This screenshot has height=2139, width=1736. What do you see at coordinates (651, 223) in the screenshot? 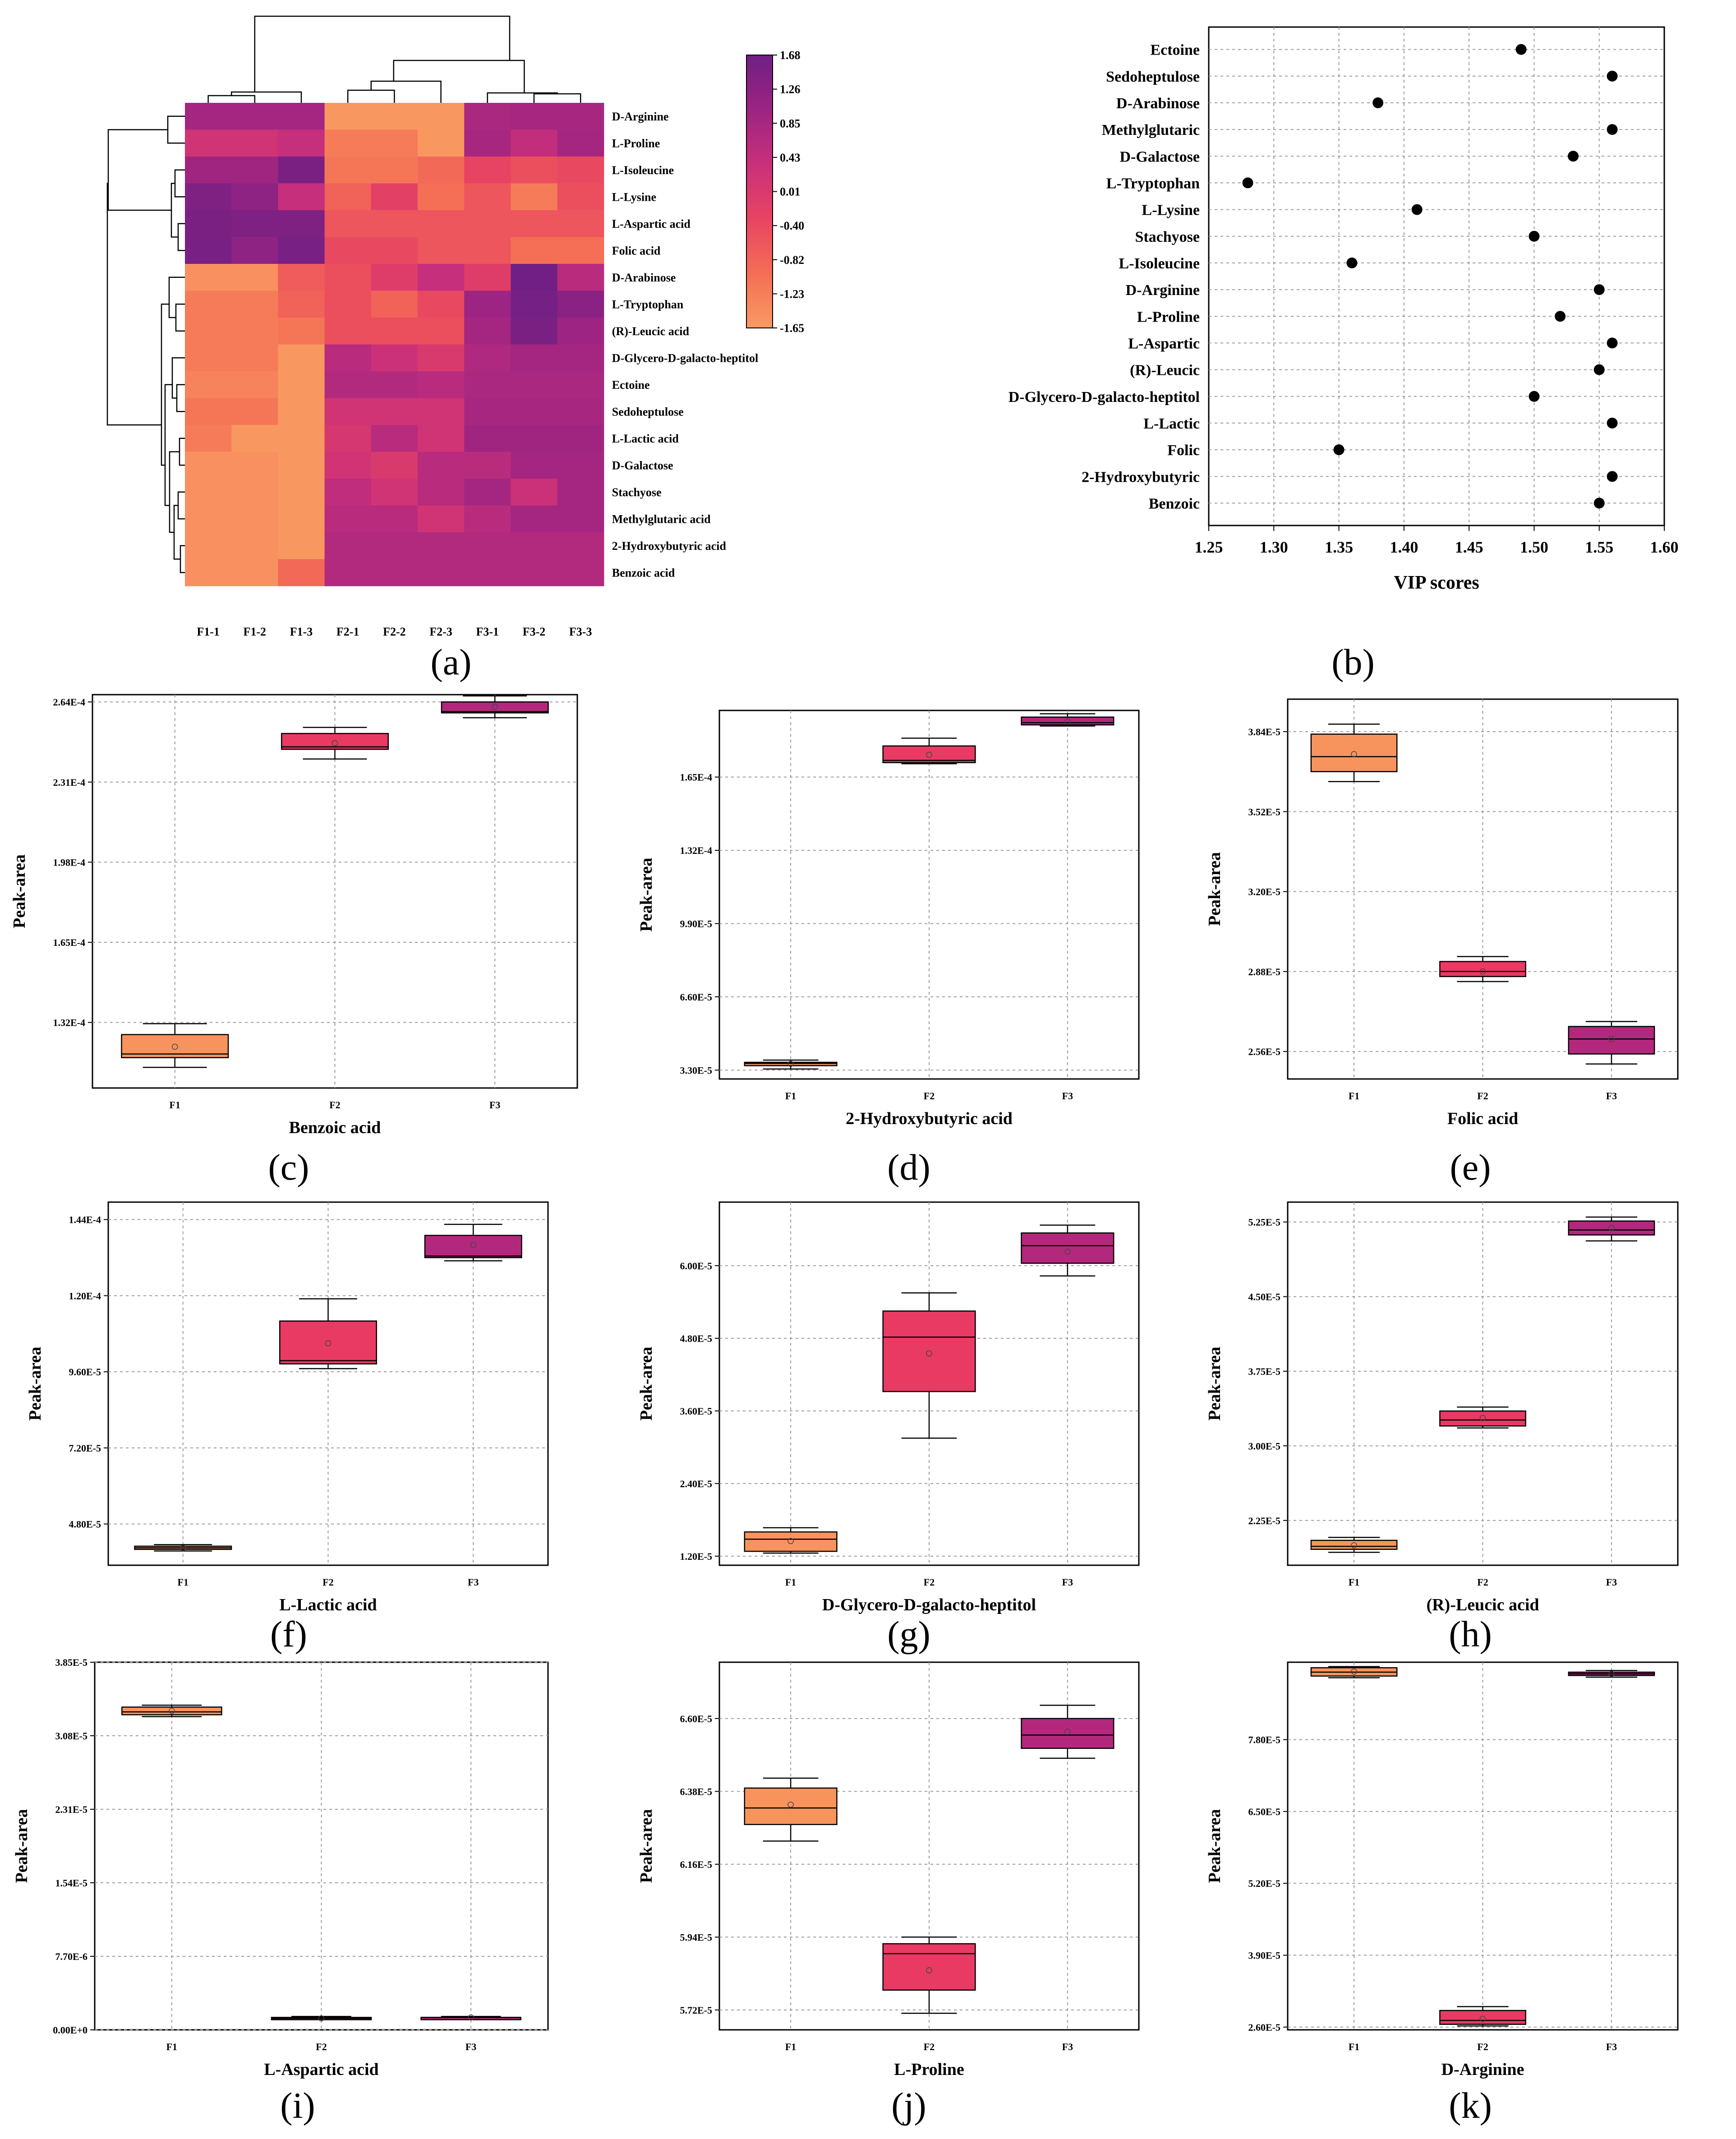
I see `heatmap-row-label: L-Aspartic acid` at bounding box center [651, 223].